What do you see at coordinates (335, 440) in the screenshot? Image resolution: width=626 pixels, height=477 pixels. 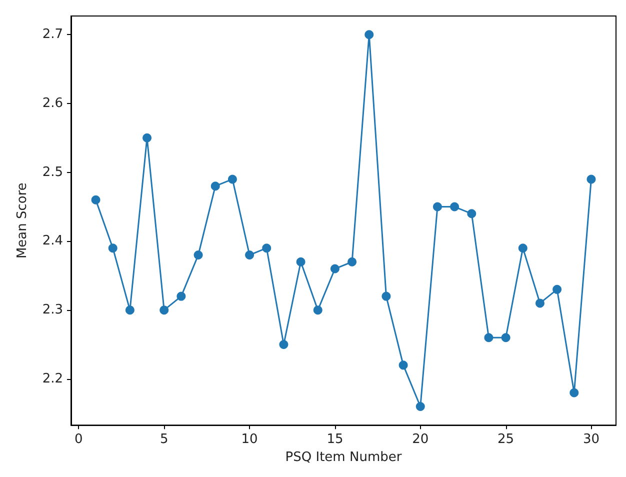 I see `x-tick-label: 15` at bounding box center [335, 440].